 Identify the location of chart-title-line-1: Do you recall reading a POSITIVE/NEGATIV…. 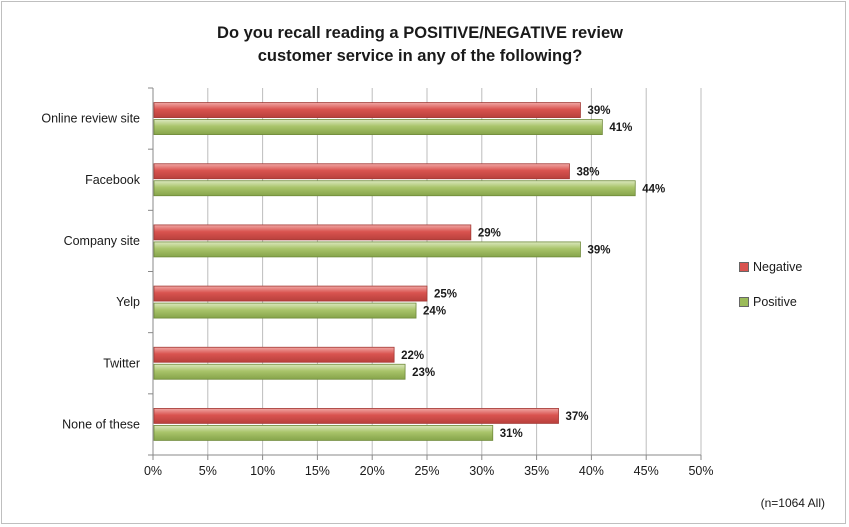
(420, 33).